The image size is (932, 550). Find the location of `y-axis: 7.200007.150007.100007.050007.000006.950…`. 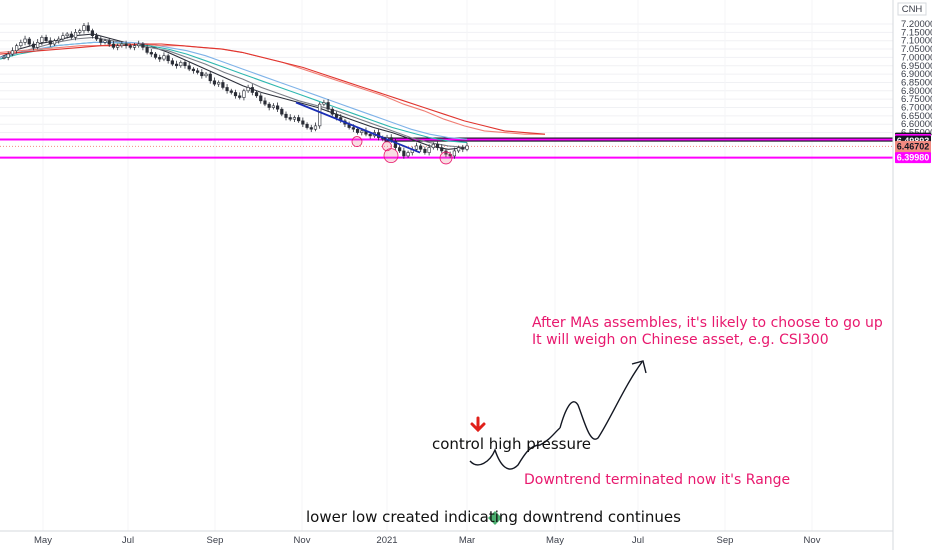

y-axis: 7.200007.150007.100007.050007.000006.950… is located at coordinates (912, 275).